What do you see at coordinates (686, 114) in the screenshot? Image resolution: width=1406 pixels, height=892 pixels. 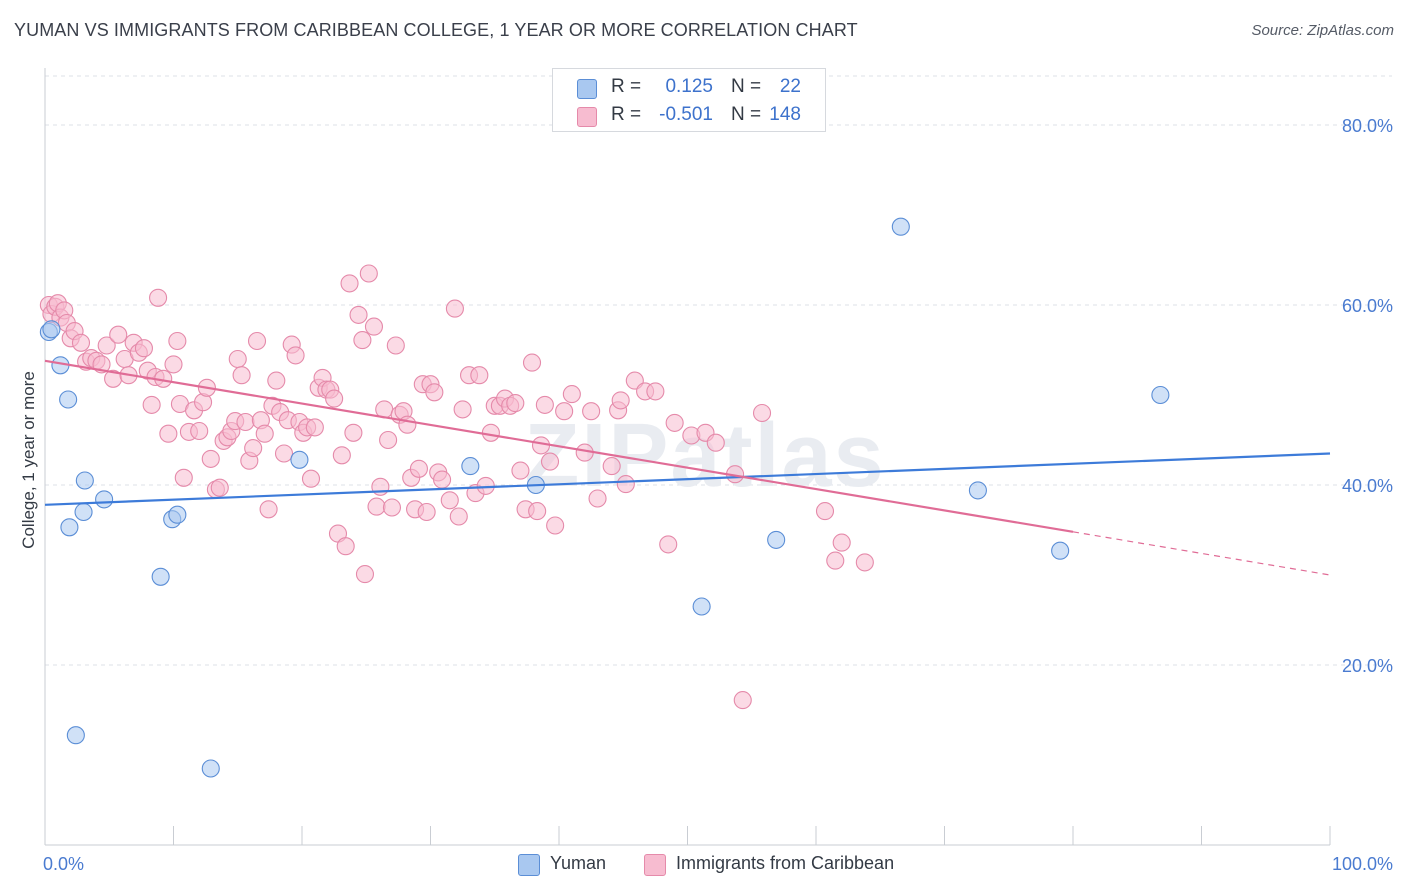 I see `legend-r-value: -0.501` at bounding box center [686, 114].